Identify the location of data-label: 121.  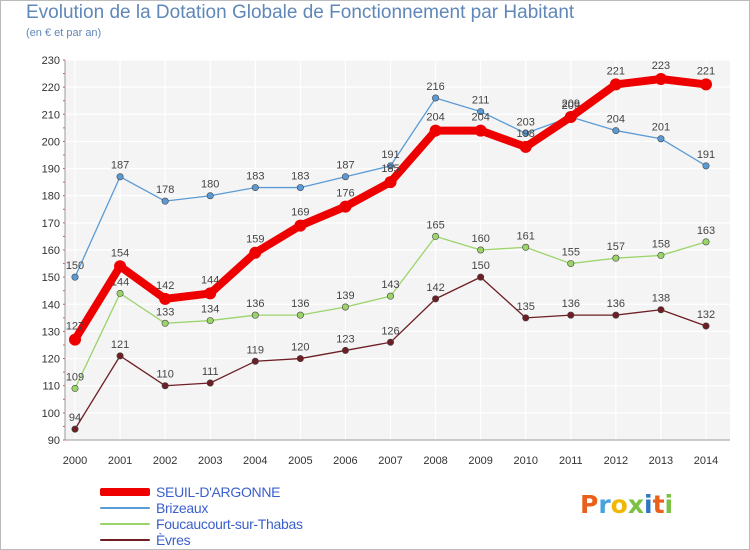
(120, 345).